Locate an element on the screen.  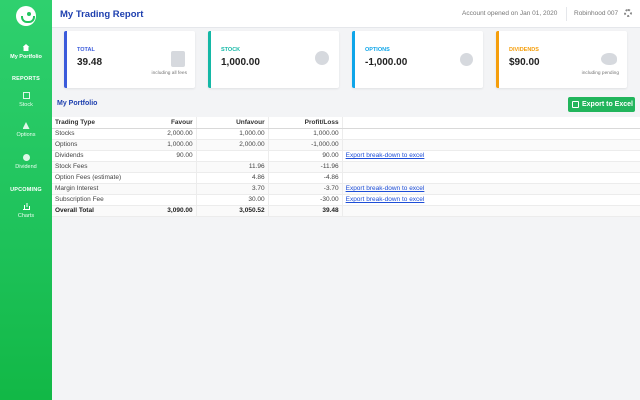
sidebar-item-my-portfolio: My Portfolio is located at coordinates (26, 52).